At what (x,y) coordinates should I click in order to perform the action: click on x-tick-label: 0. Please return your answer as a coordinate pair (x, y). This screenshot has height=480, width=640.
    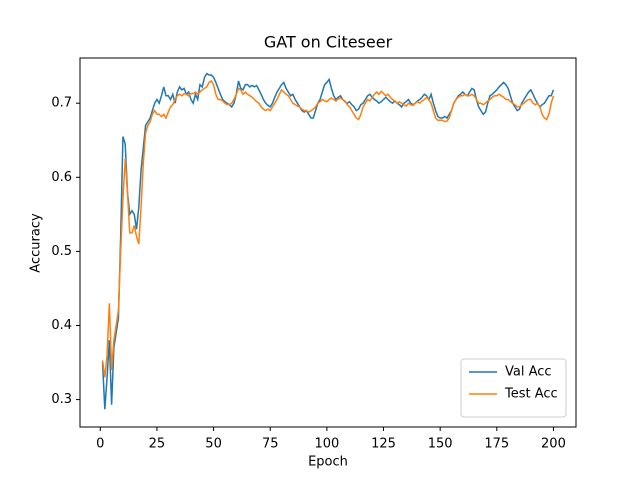
    Looking at the image, I should click on (100, 444).